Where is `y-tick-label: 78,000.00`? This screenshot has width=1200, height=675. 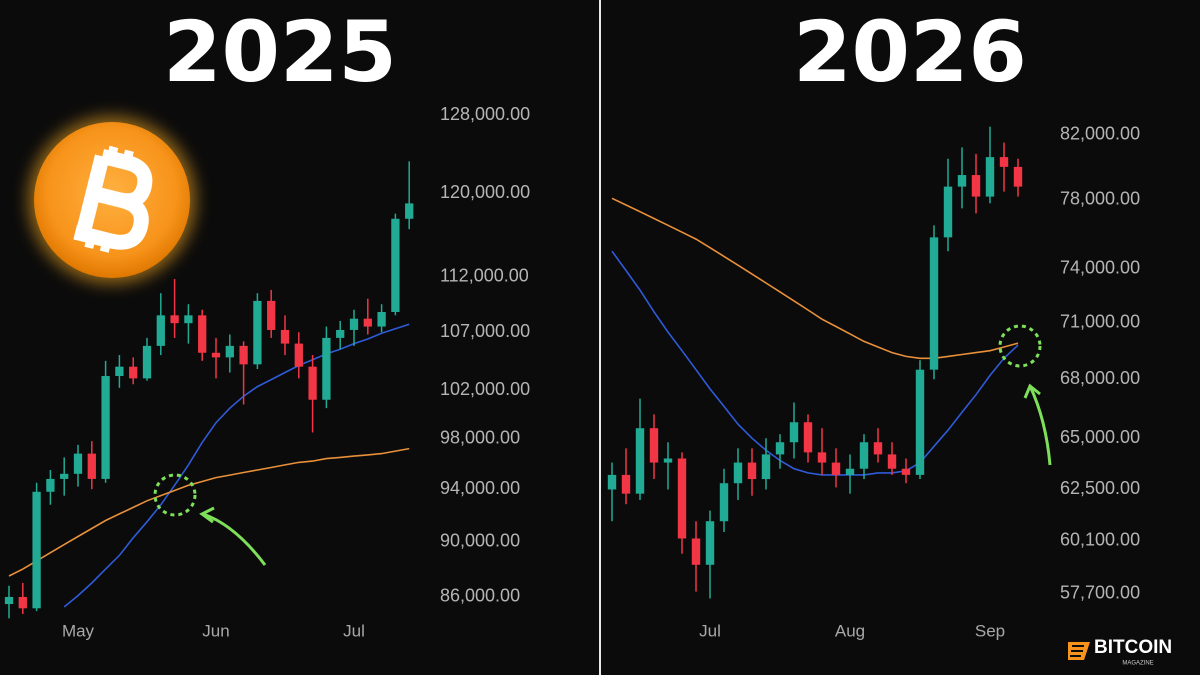
y-tick-label: 78,000.00 is located at coordinates (1100, 199).